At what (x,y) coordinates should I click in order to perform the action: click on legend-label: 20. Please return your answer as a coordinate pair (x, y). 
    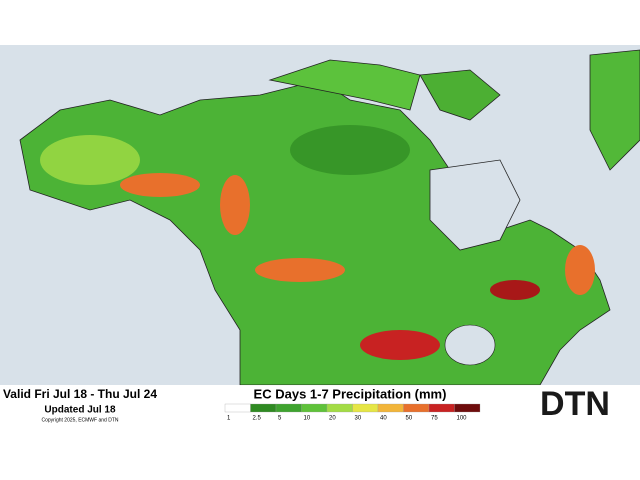
    Looking at the image, I should click on (332, 419).